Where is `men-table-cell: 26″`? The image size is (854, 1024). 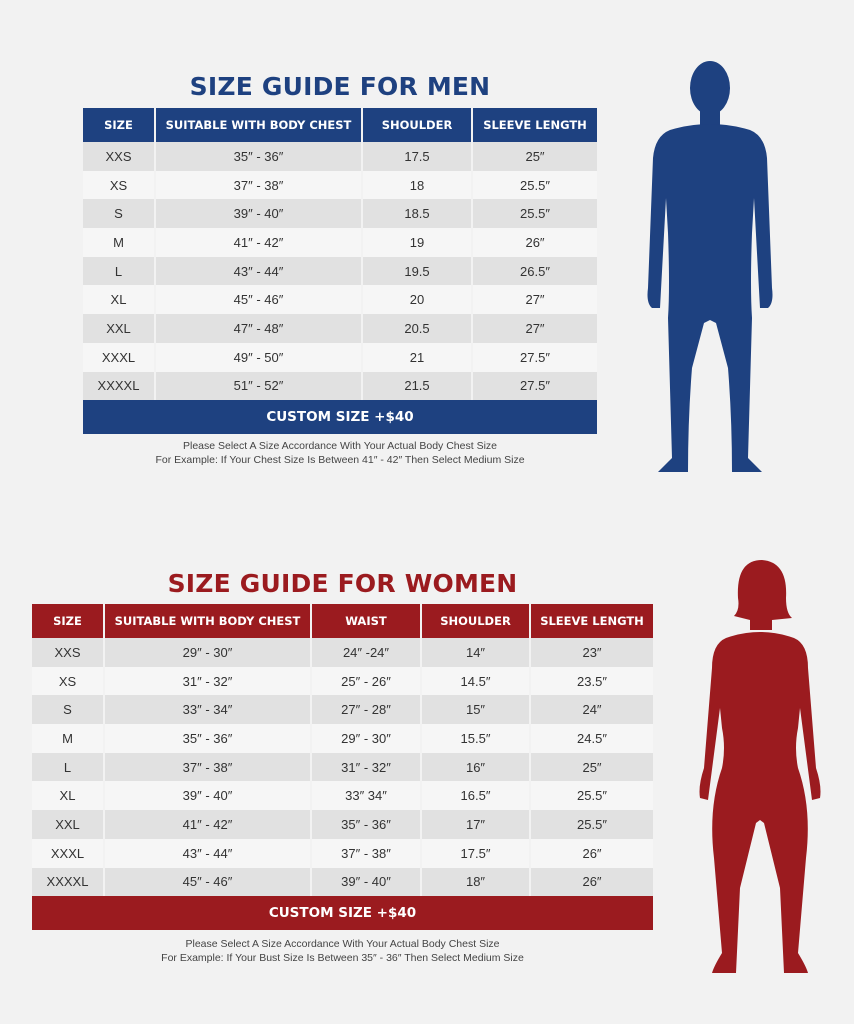
men-table-cell: 26″ is located at coordinates (534, 242).